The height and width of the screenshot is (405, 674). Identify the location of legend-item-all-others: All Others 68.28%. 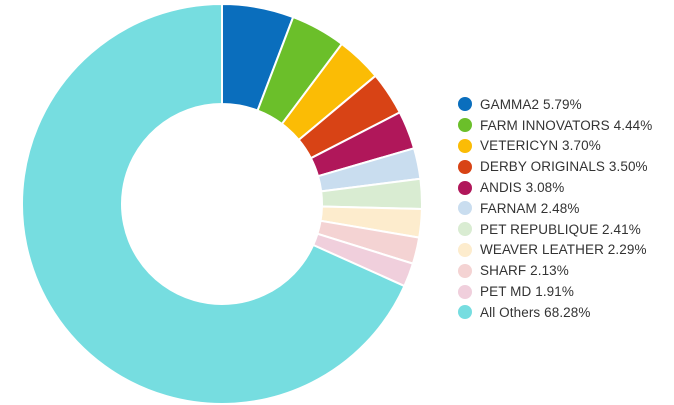
(563, 312).